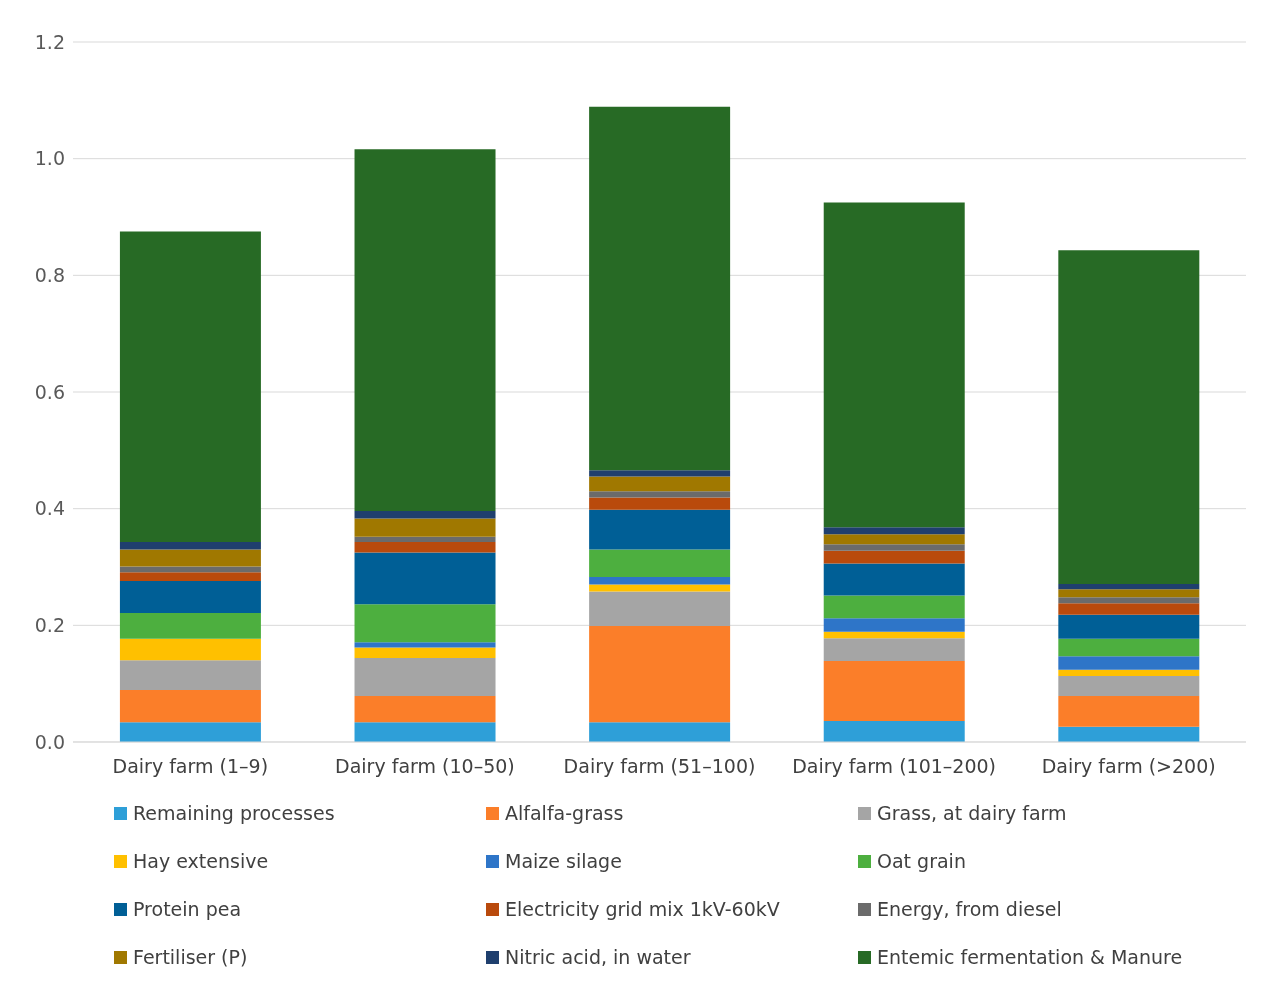 The image size is (1274, 985). Describe the element at coordinates (187, 909) in the screenshot. I see `legend-label: Protein pea` at that location.